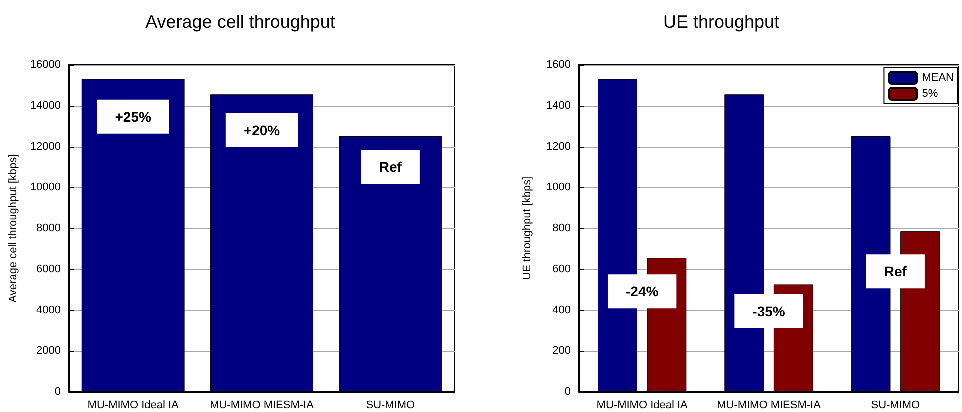  What do you see at coordinates (769, 312) in the screenshot?
I see `annotation: -35%` at bounding box center [769, 312].